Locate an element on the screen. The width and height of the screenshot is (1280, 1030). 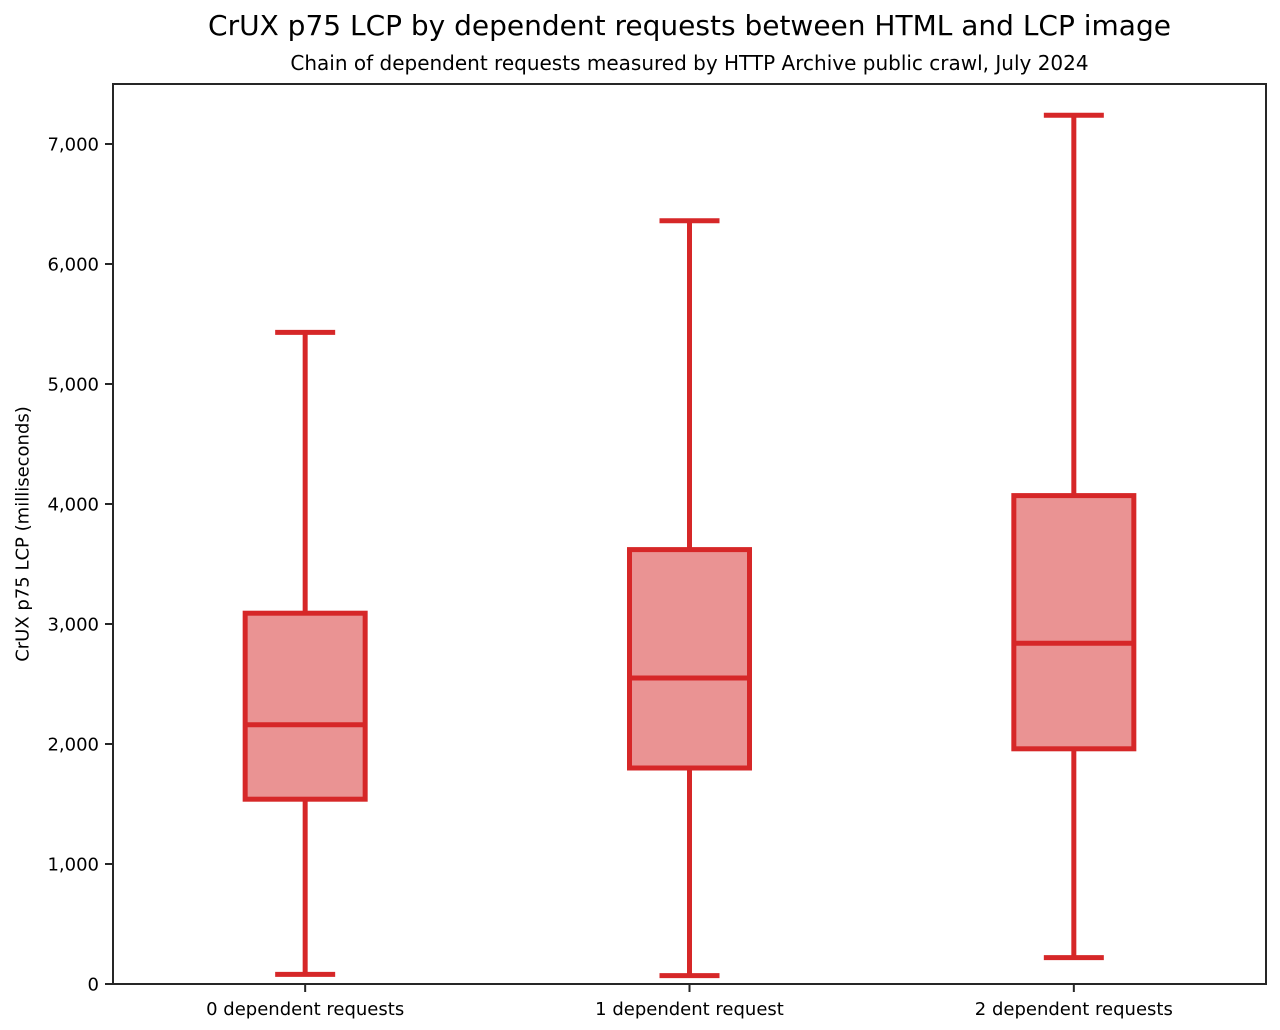
x-category-label: 0 dependent requests is located at coordinates (305, 1009).